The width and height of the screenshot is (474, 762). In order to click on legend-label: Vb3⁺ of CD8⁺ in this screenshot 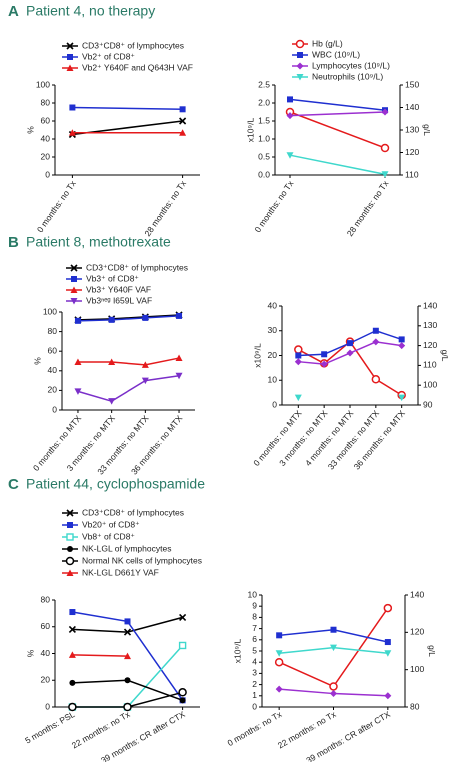, I will do `click(112, 278)`.